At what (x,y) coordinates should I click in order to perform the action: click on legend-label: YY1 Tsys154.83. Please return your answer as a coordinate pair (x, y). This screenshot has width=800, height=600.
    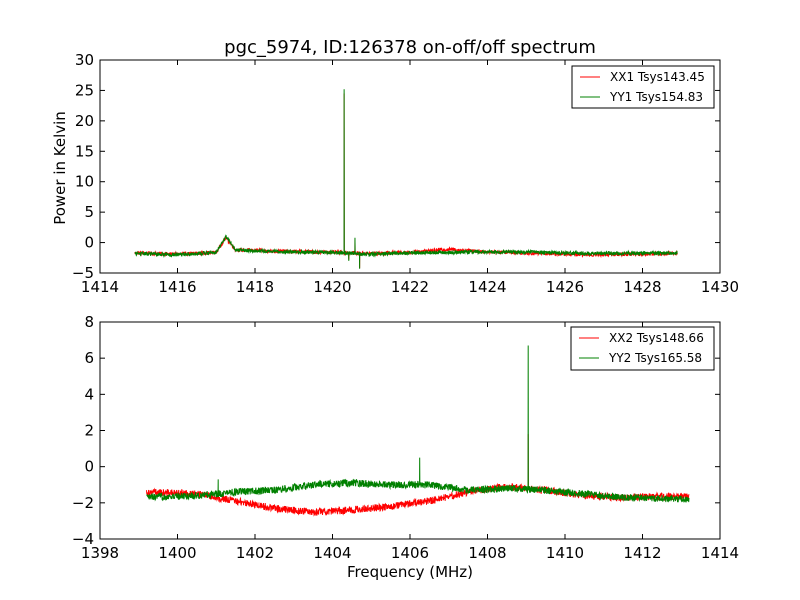
    Looking at the image, I should click on (656, 97).